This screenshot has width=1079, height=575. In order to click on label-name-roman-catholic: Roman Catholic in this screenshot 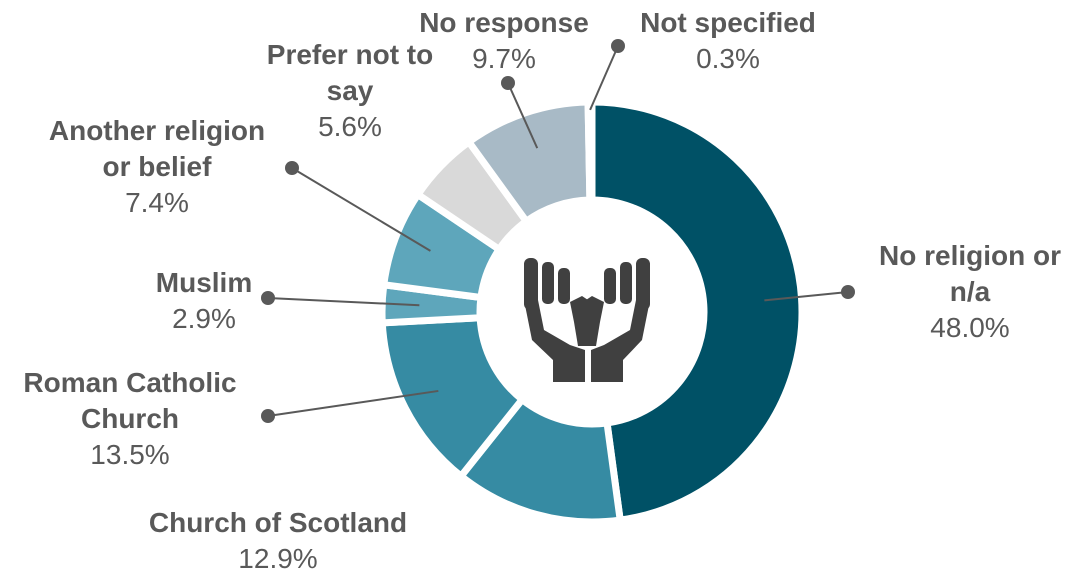, I will do `click(129, 382)`.